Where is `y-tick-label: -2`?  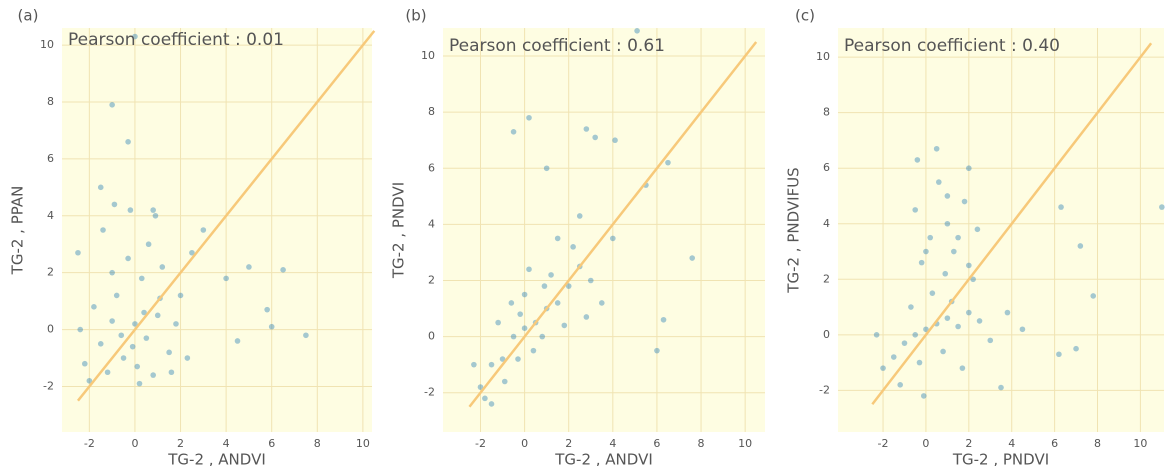 y-tick-label: -2 is located at coordinates (824, 389).